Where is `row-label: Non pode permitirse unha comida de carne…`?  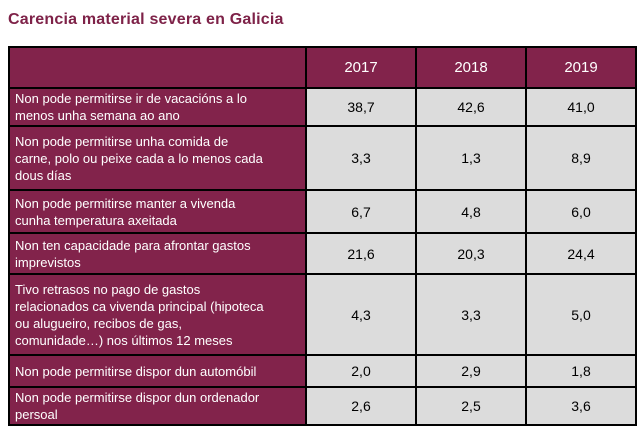 row-label: Non pode permitirse unha comida de carne… is located at coordinates (157, 158).